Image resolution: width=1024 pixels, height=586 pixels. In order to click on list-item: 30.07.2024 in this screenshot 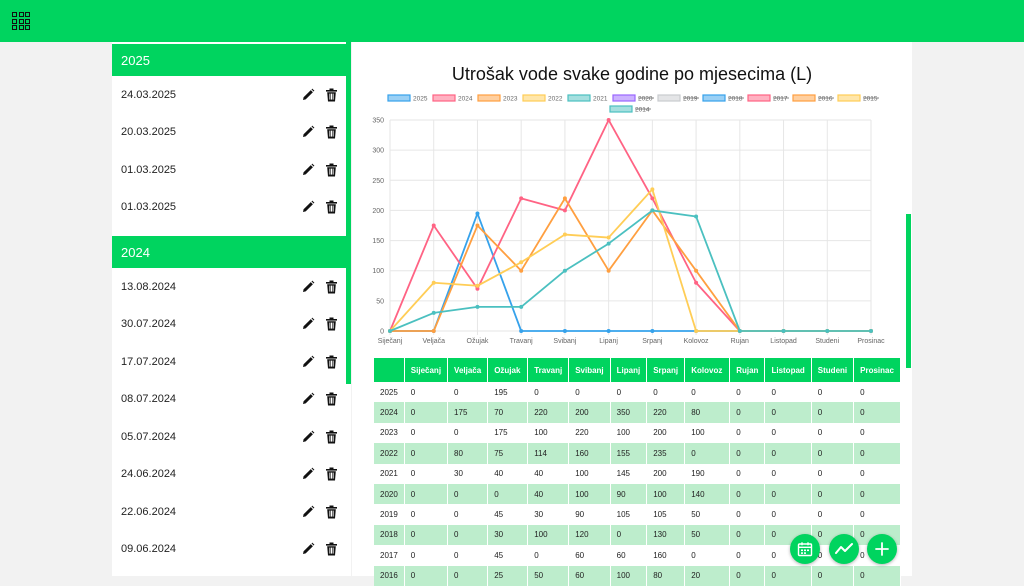, I will do `click(231, 325)`.